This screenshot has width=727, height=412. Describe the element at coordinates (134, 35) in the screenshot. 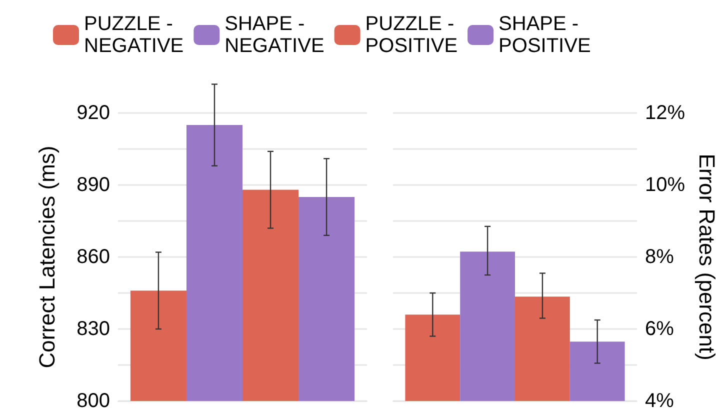

I see `legend-label: PUZZLE - NEGATIVE` at that location.